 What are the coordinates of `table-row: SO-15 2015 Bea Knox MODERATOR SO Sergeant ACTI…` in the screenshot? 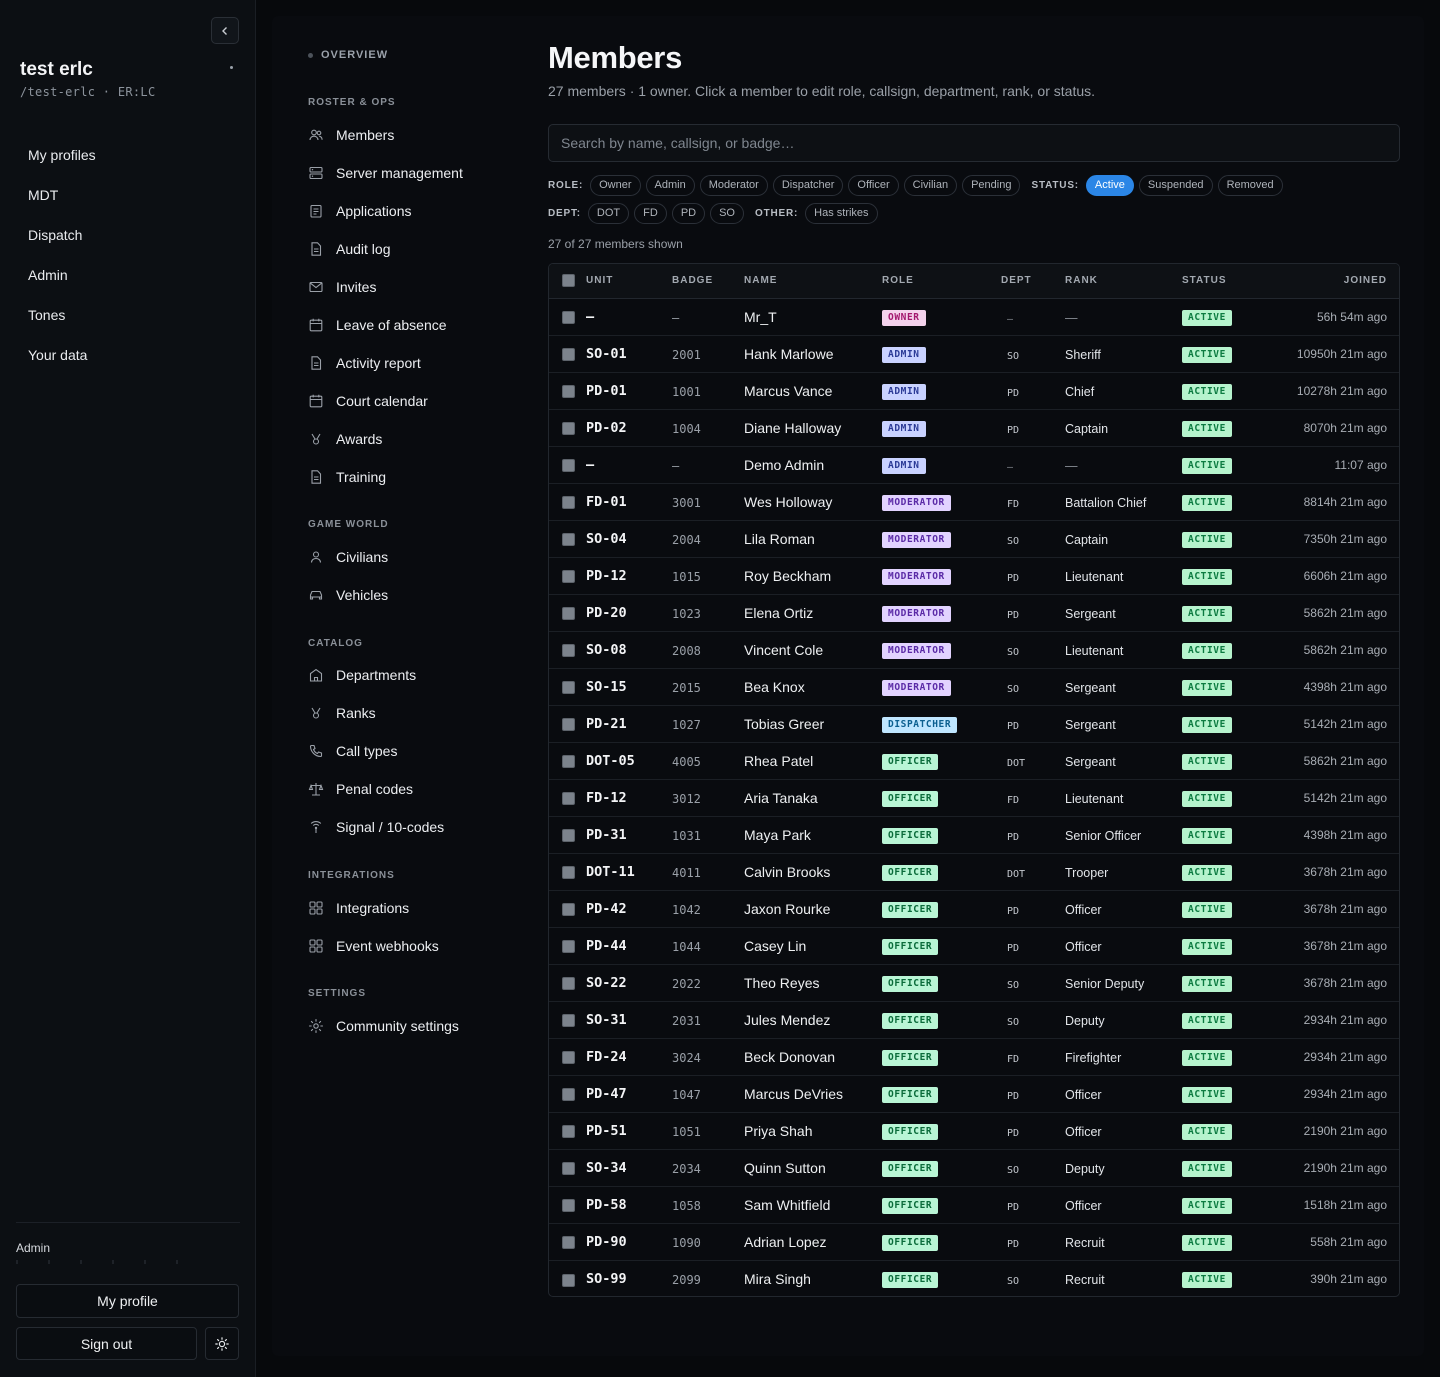 It's located at (974, 687).